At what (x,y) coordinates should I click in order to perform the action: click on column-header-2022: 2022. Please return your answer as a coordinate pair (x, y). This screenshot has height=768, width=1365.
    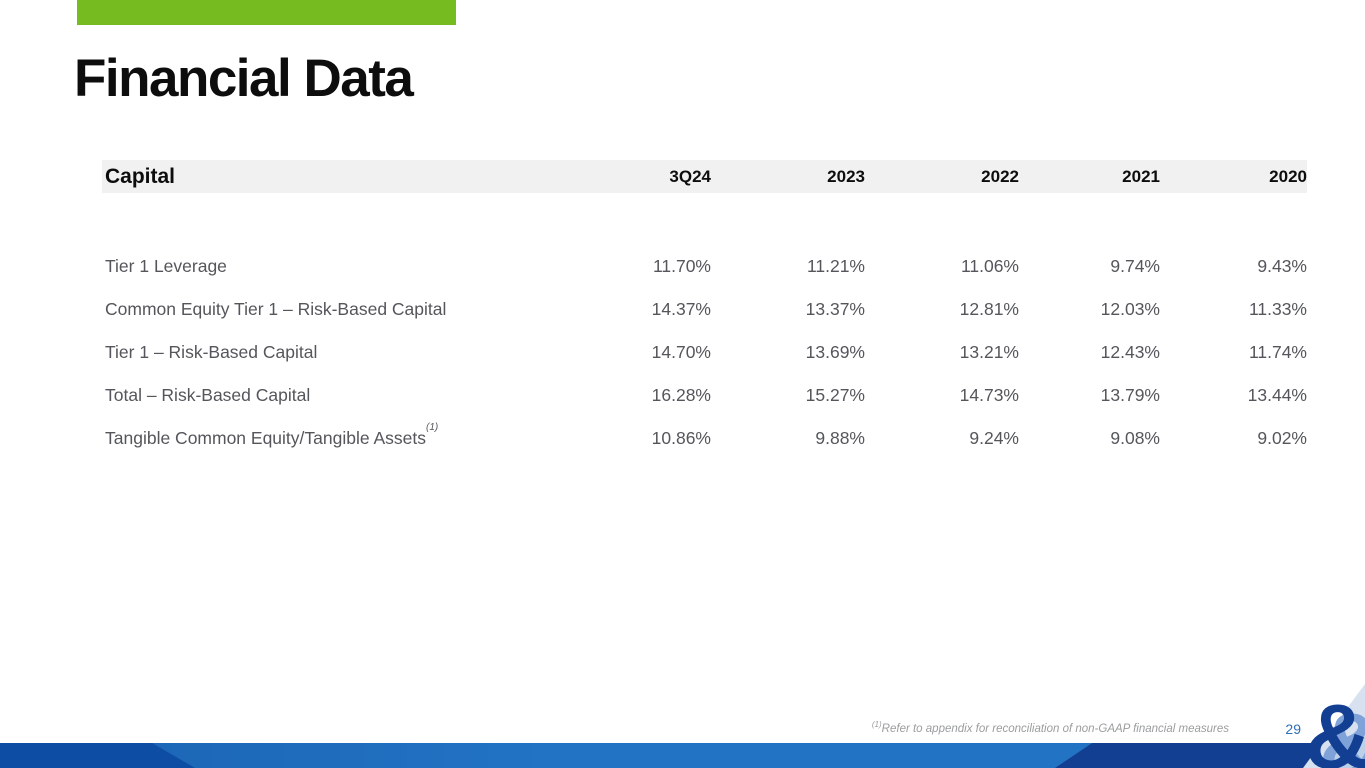
    Looking at the image, I should click on (1000, 176).